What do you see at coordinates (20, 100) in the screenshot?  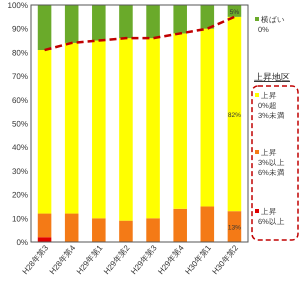 I see `y-tick-label: 60%` at bounding box center [20, 100].